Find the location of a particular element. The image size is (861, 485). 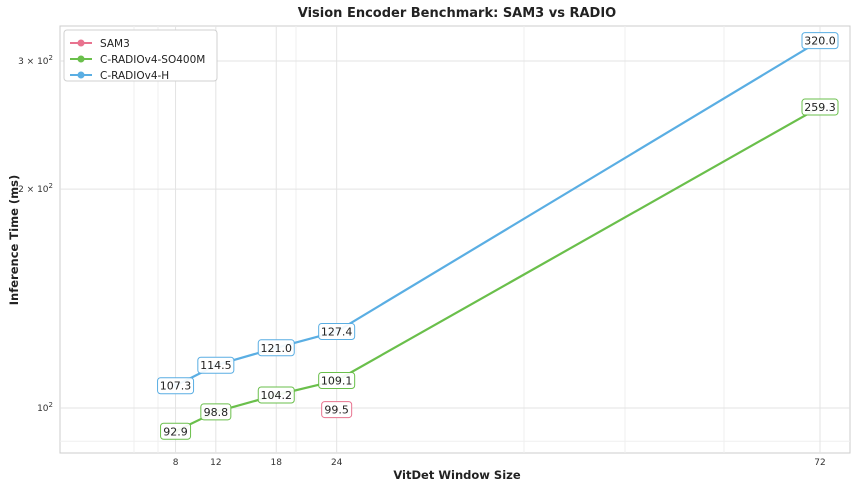

x-tick-label: 24 is located at coordinates (337, 463).